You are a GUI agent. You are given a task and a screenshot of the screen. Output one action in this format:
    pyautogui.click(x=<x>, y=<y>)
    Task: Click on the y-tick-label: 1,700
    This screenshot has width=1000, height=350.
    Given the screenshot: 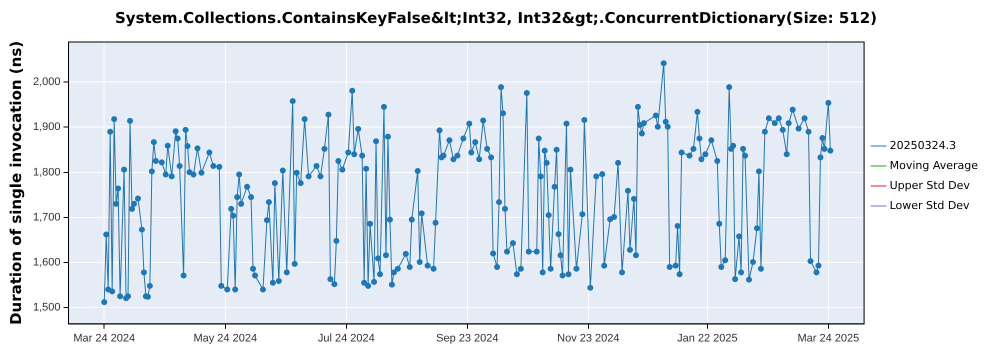 What is the action you would take?
    pyautogui.click(x=46, y=217)
    